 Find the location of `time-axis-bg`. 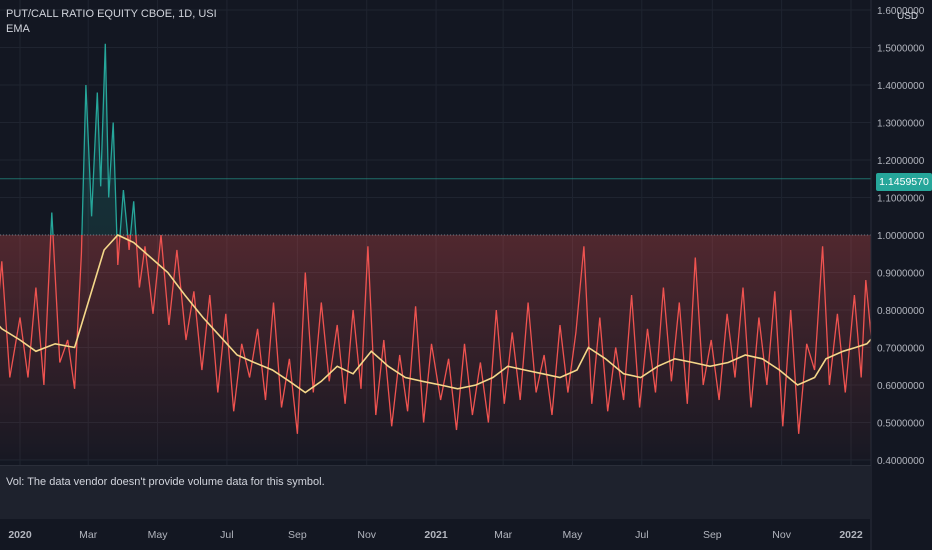

time-axis-bg is located at coordinates (435, 534).